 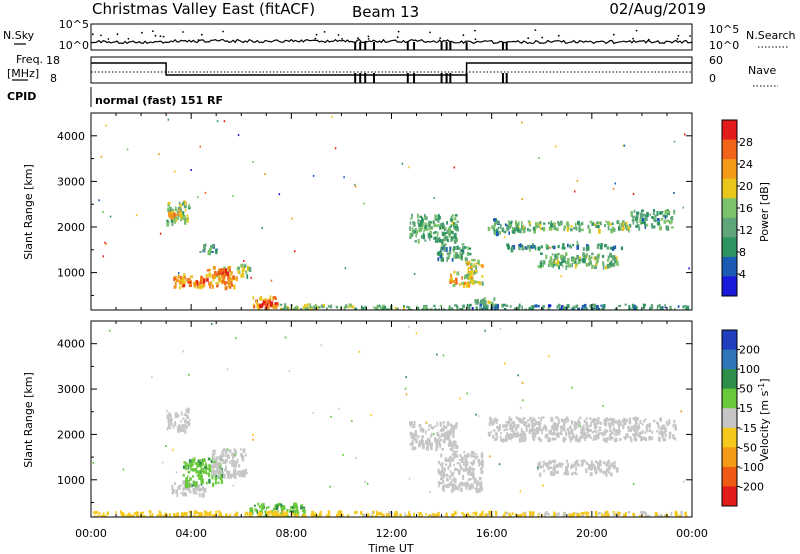 I want to click on nsky-dot, so click(x=397, y=37).